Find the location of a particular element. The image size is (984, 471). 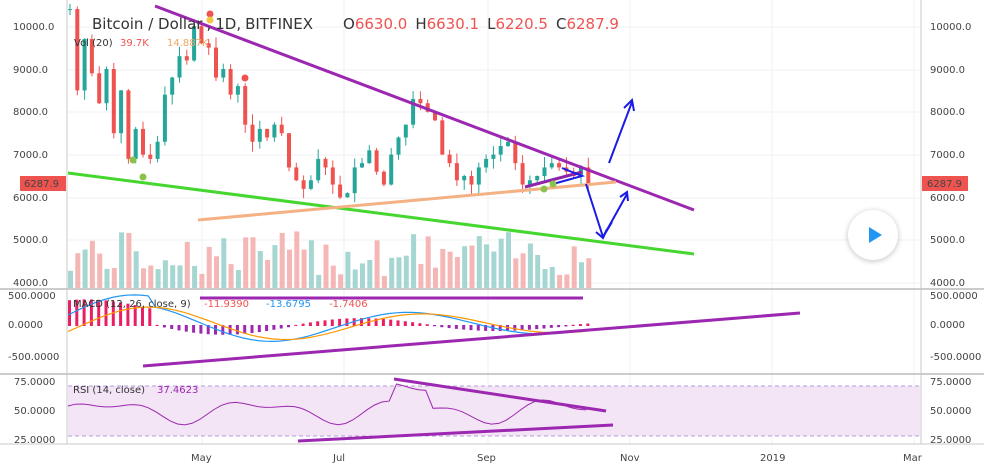

time-tick-label: Mar is located at coordinates (913, 458).